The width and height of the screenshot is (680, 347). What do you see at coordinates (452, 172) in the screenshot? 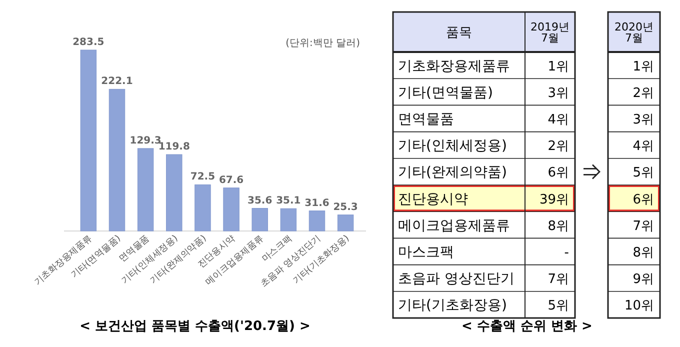
I see `y-tick-label: 기타(완제의약품)` at bounding box center [452, 172].